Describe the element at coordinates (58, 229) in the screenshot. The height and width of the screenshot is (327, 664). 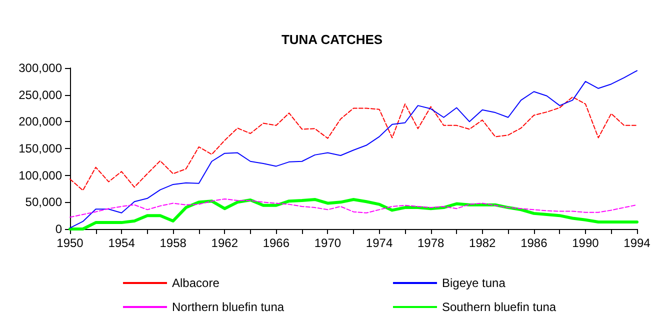
I see `y-tick-label: 0` at that location.